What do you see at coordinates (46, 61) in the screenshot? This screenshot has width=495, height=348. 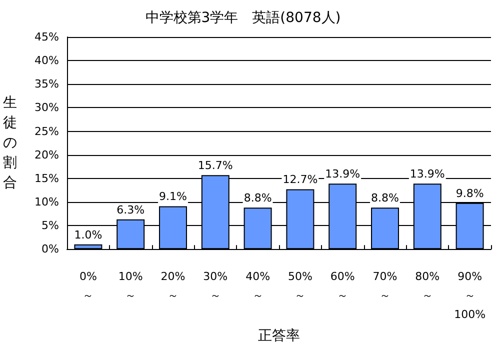 I see `y-tick-label: 40%` at bounding box center [46, 61].